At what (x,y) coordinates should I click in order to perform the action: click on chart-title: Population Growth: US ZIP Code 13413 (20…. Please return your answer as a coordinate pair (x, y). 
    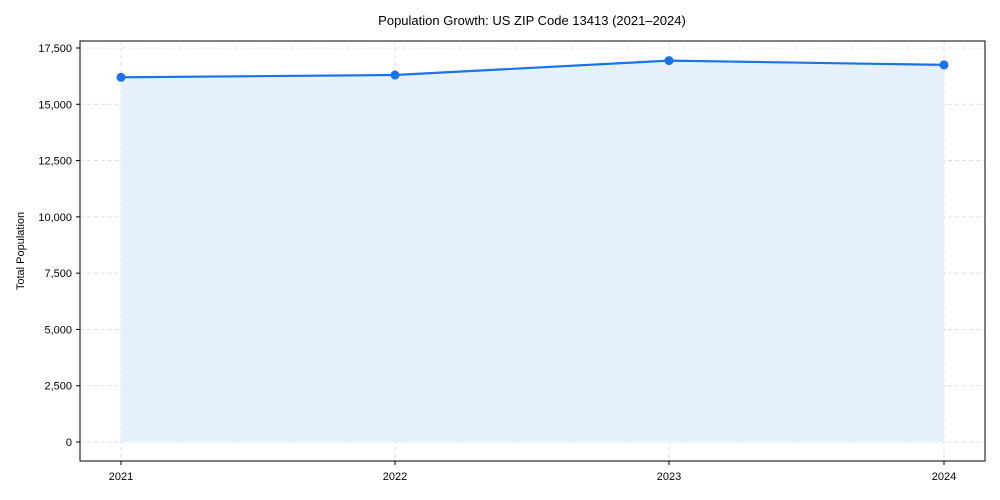
    Looking at the image, I should click on (532, 20).